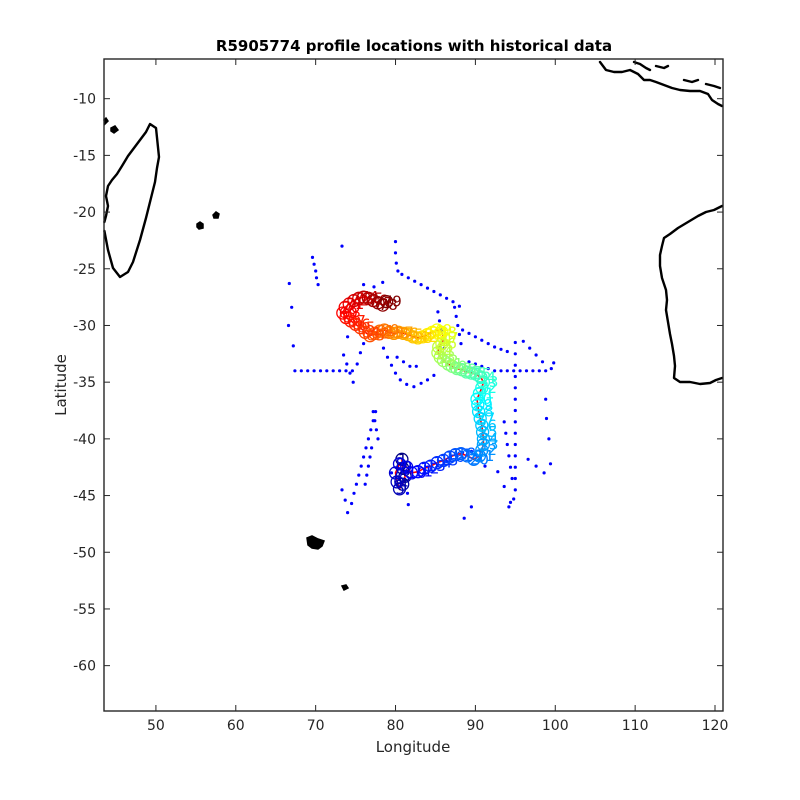 This screenshot has height=800, width=800. I want to click on island-mauritius, so click(216, 215).